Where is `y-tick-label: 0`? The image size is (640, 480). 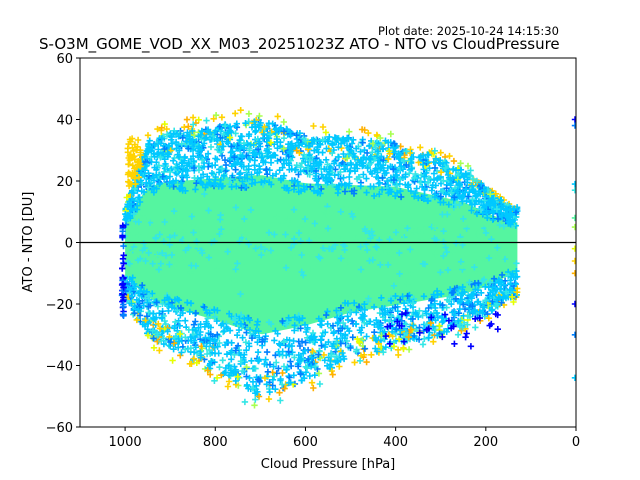 y-tick-label: 0 is located at coordinates (69, 244).